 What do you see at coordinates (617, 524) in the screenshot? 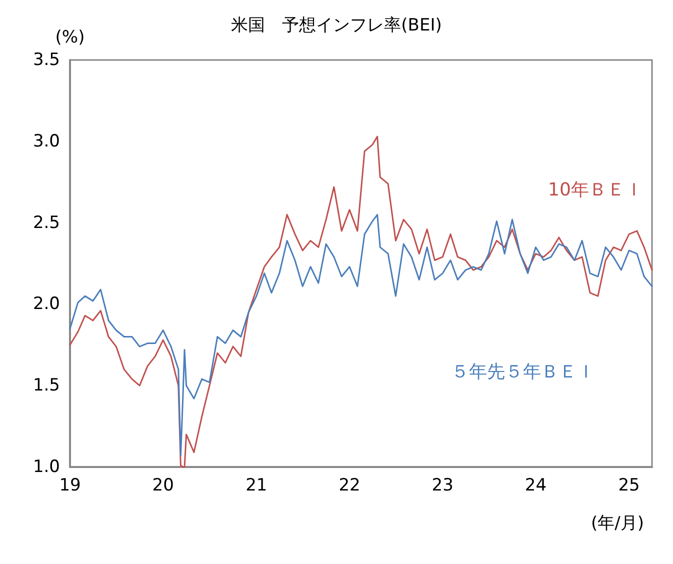
I see `x-axis-title: (年/月)` at bounding box center [617, 524].